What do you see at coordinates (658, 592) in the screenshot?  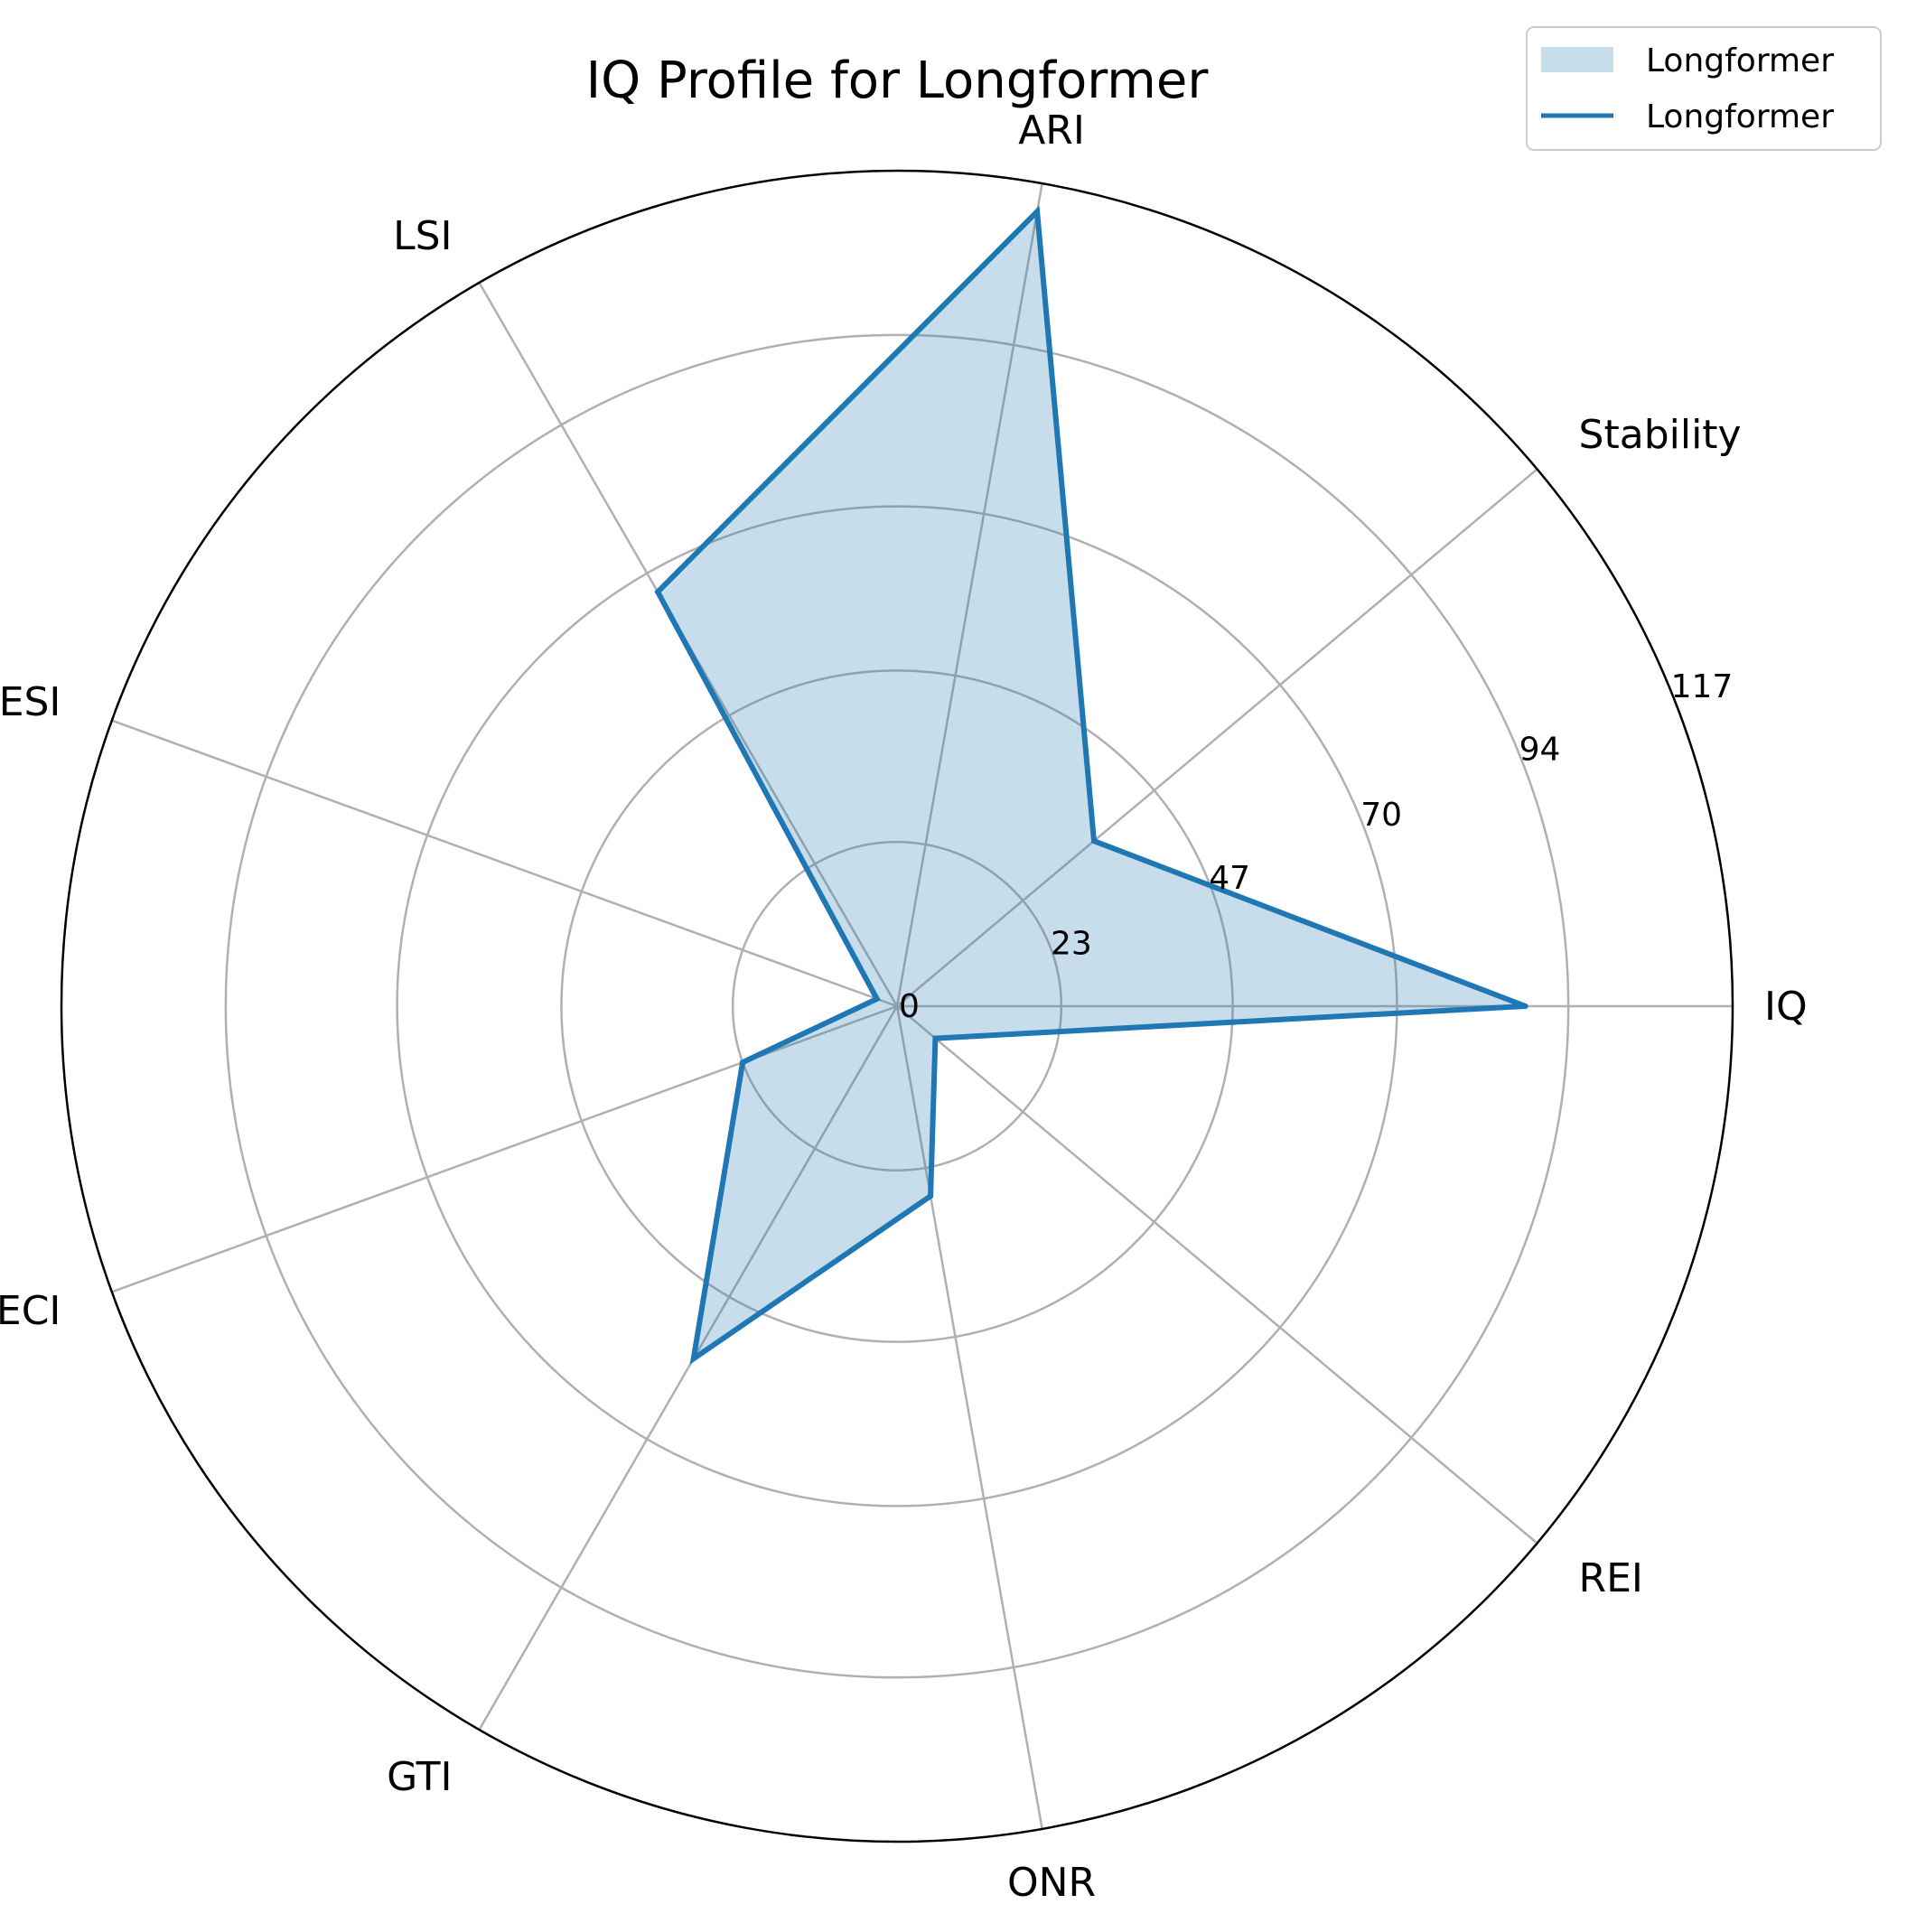 I see `data-point-lsi` at bounding box center [658, 592].